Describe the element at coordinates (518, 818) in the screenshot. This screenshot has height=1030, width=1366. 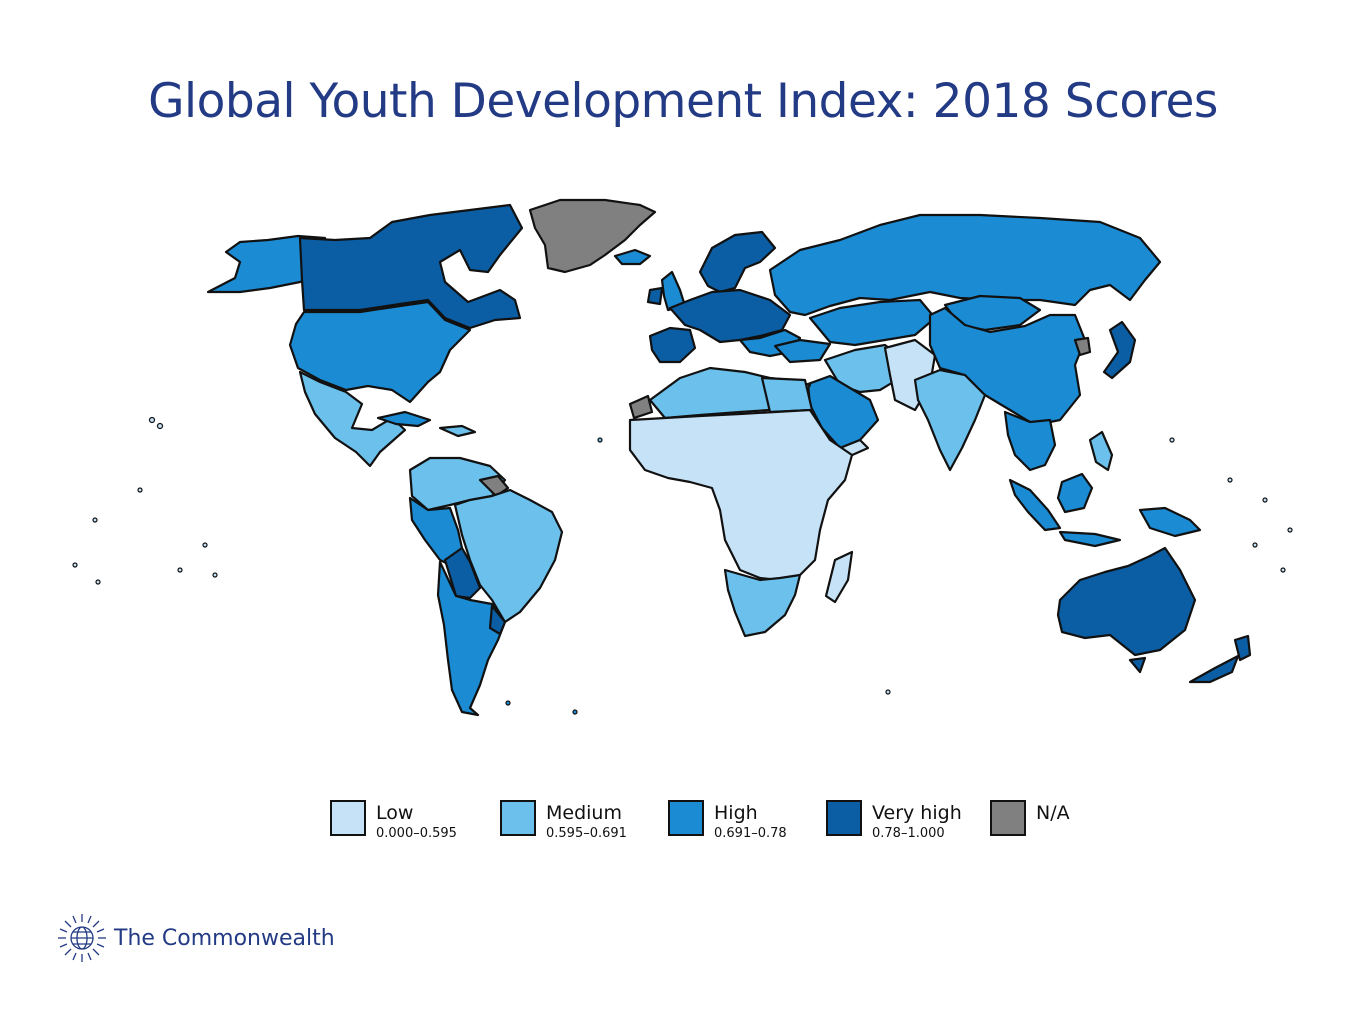
I see `legend-swatch-medium` at that location.